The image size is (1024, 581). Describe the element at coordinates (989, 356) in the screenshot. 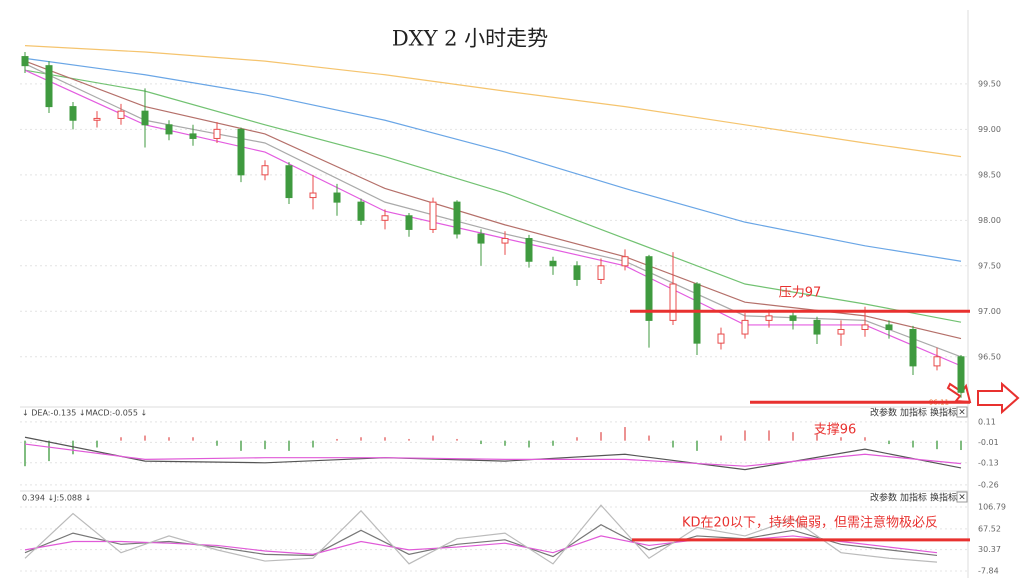

I see `y-tick-label: 96.50` at that location.